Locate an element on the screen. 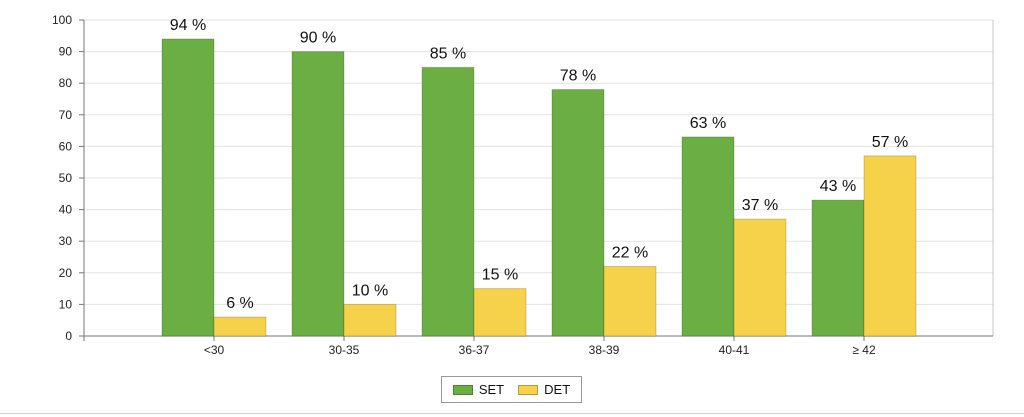  y-tick-label: 50 is located at coordinates (66, 178).